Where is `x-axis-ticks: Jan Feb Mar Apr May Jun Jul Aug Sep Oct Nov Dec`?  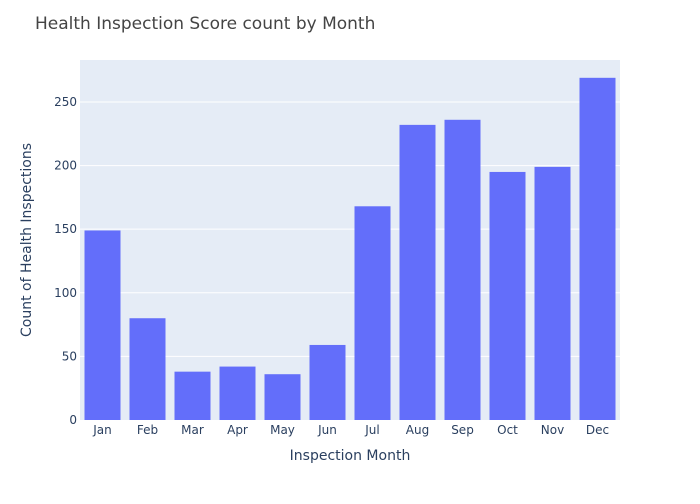
x-axis-ticks: Jan Feb Mar Apr May Jun Jul Aug Sep Oct Nov Dec is located at coordinates (350, 430).